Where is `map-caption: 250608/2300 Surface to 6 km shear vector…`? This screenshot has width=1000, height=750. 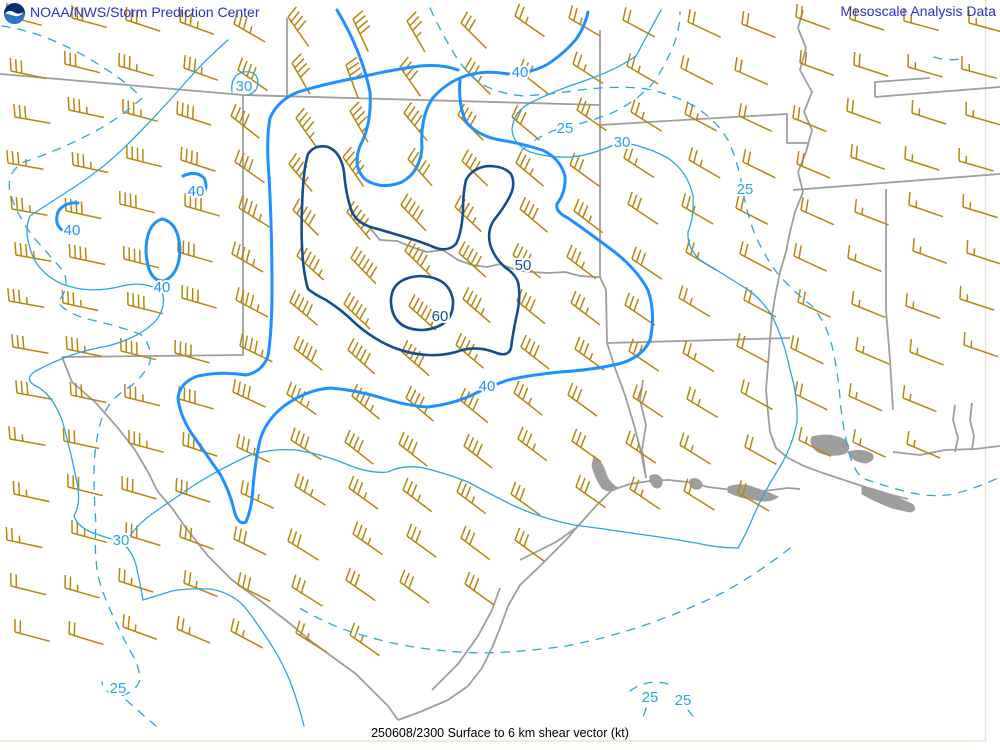 map-caption: 250608/2300 Surface to 6 km shear vector… is located at coordinates (500, 733).